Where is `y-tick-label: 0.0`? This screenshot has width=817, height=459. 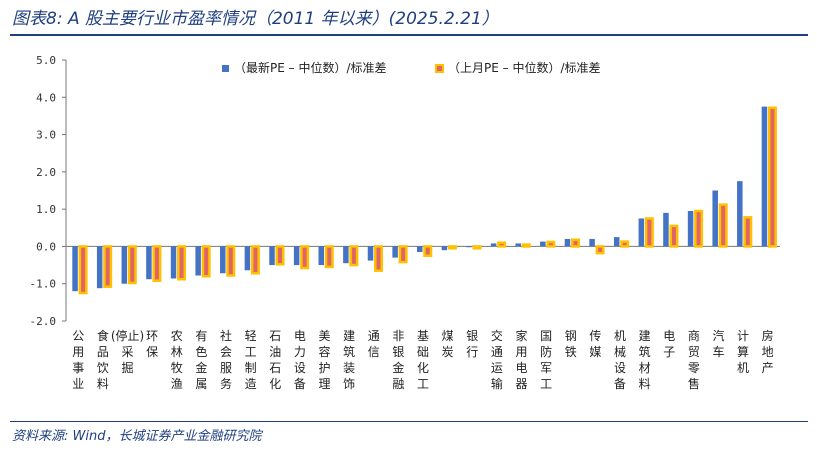 y-tick-label: 0.0 is located at coordinates (46, 246).